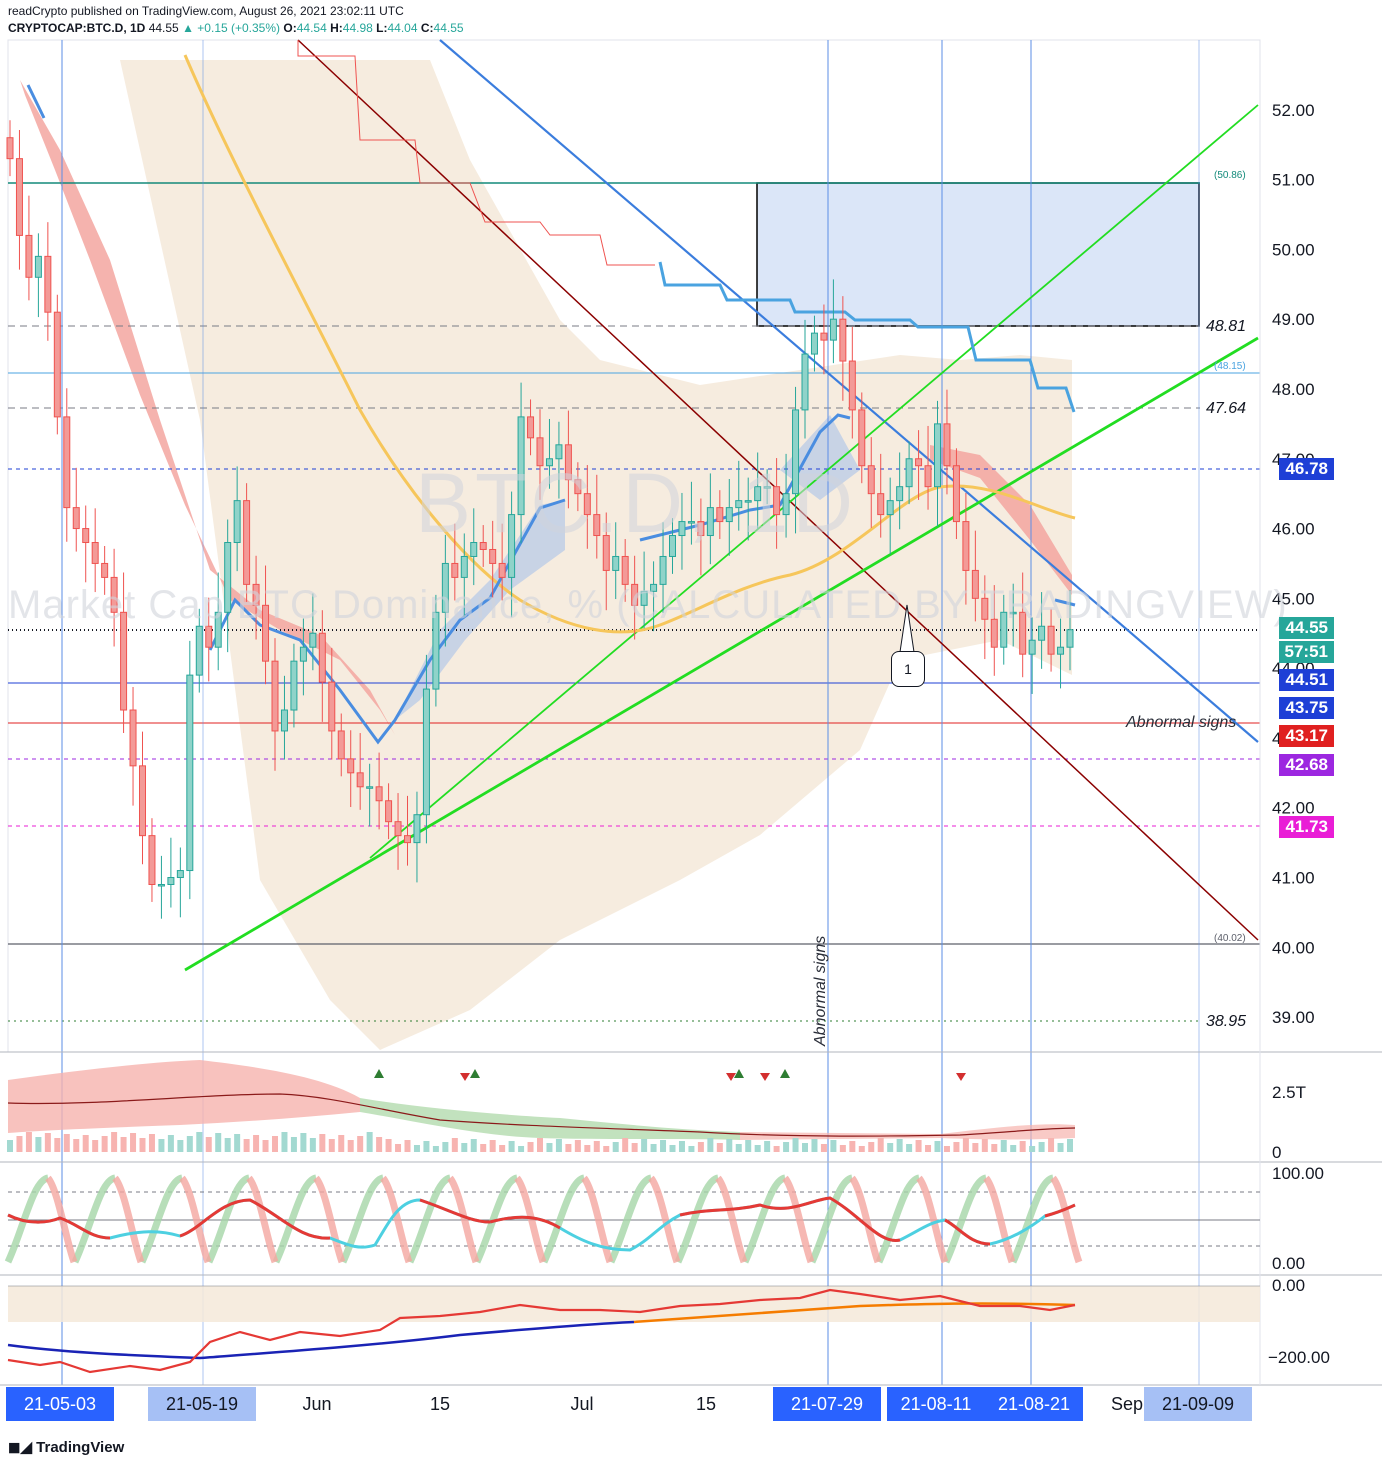 The width and height of the screenshot is (1382, 1466). I want to click on price-tick: 39.00, so click(1293, 1017).